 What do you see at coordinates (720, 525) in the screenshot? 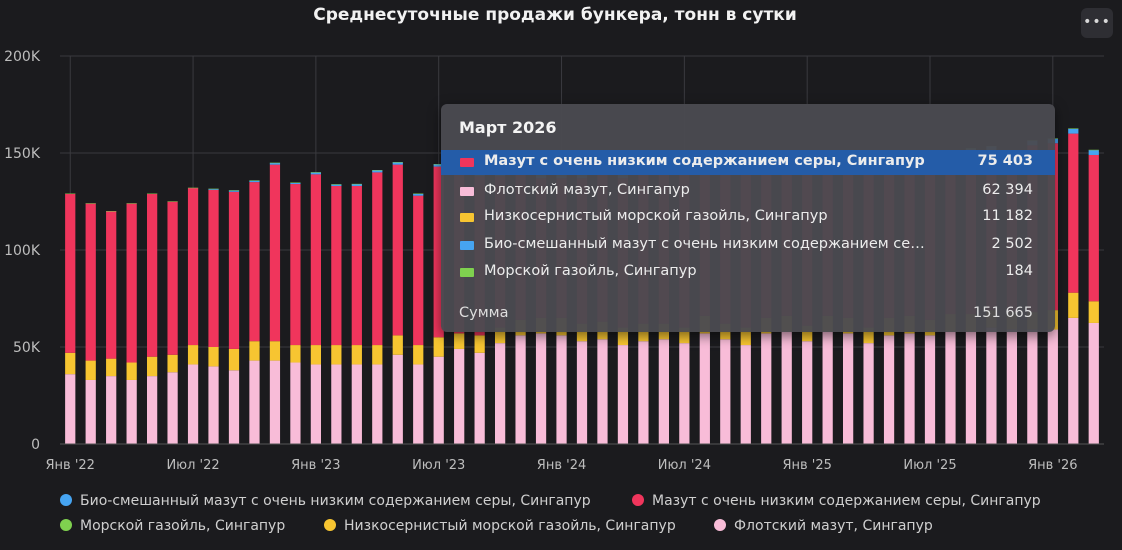
I see `legend-swatch-hsfo` at bounding box center [720, 525].